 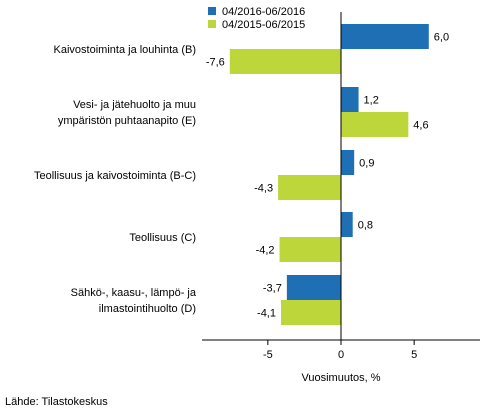 I want to click on data-label-series1-cat4: 0,8, so click(x=365, y=226).